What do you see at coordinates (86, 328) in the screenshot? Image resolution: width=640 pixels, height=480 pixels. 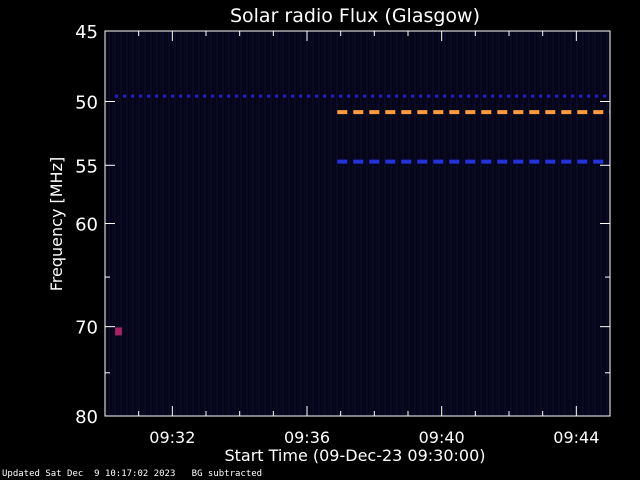 I see `y-tick-label: 70` at bounding box center [86, 328].